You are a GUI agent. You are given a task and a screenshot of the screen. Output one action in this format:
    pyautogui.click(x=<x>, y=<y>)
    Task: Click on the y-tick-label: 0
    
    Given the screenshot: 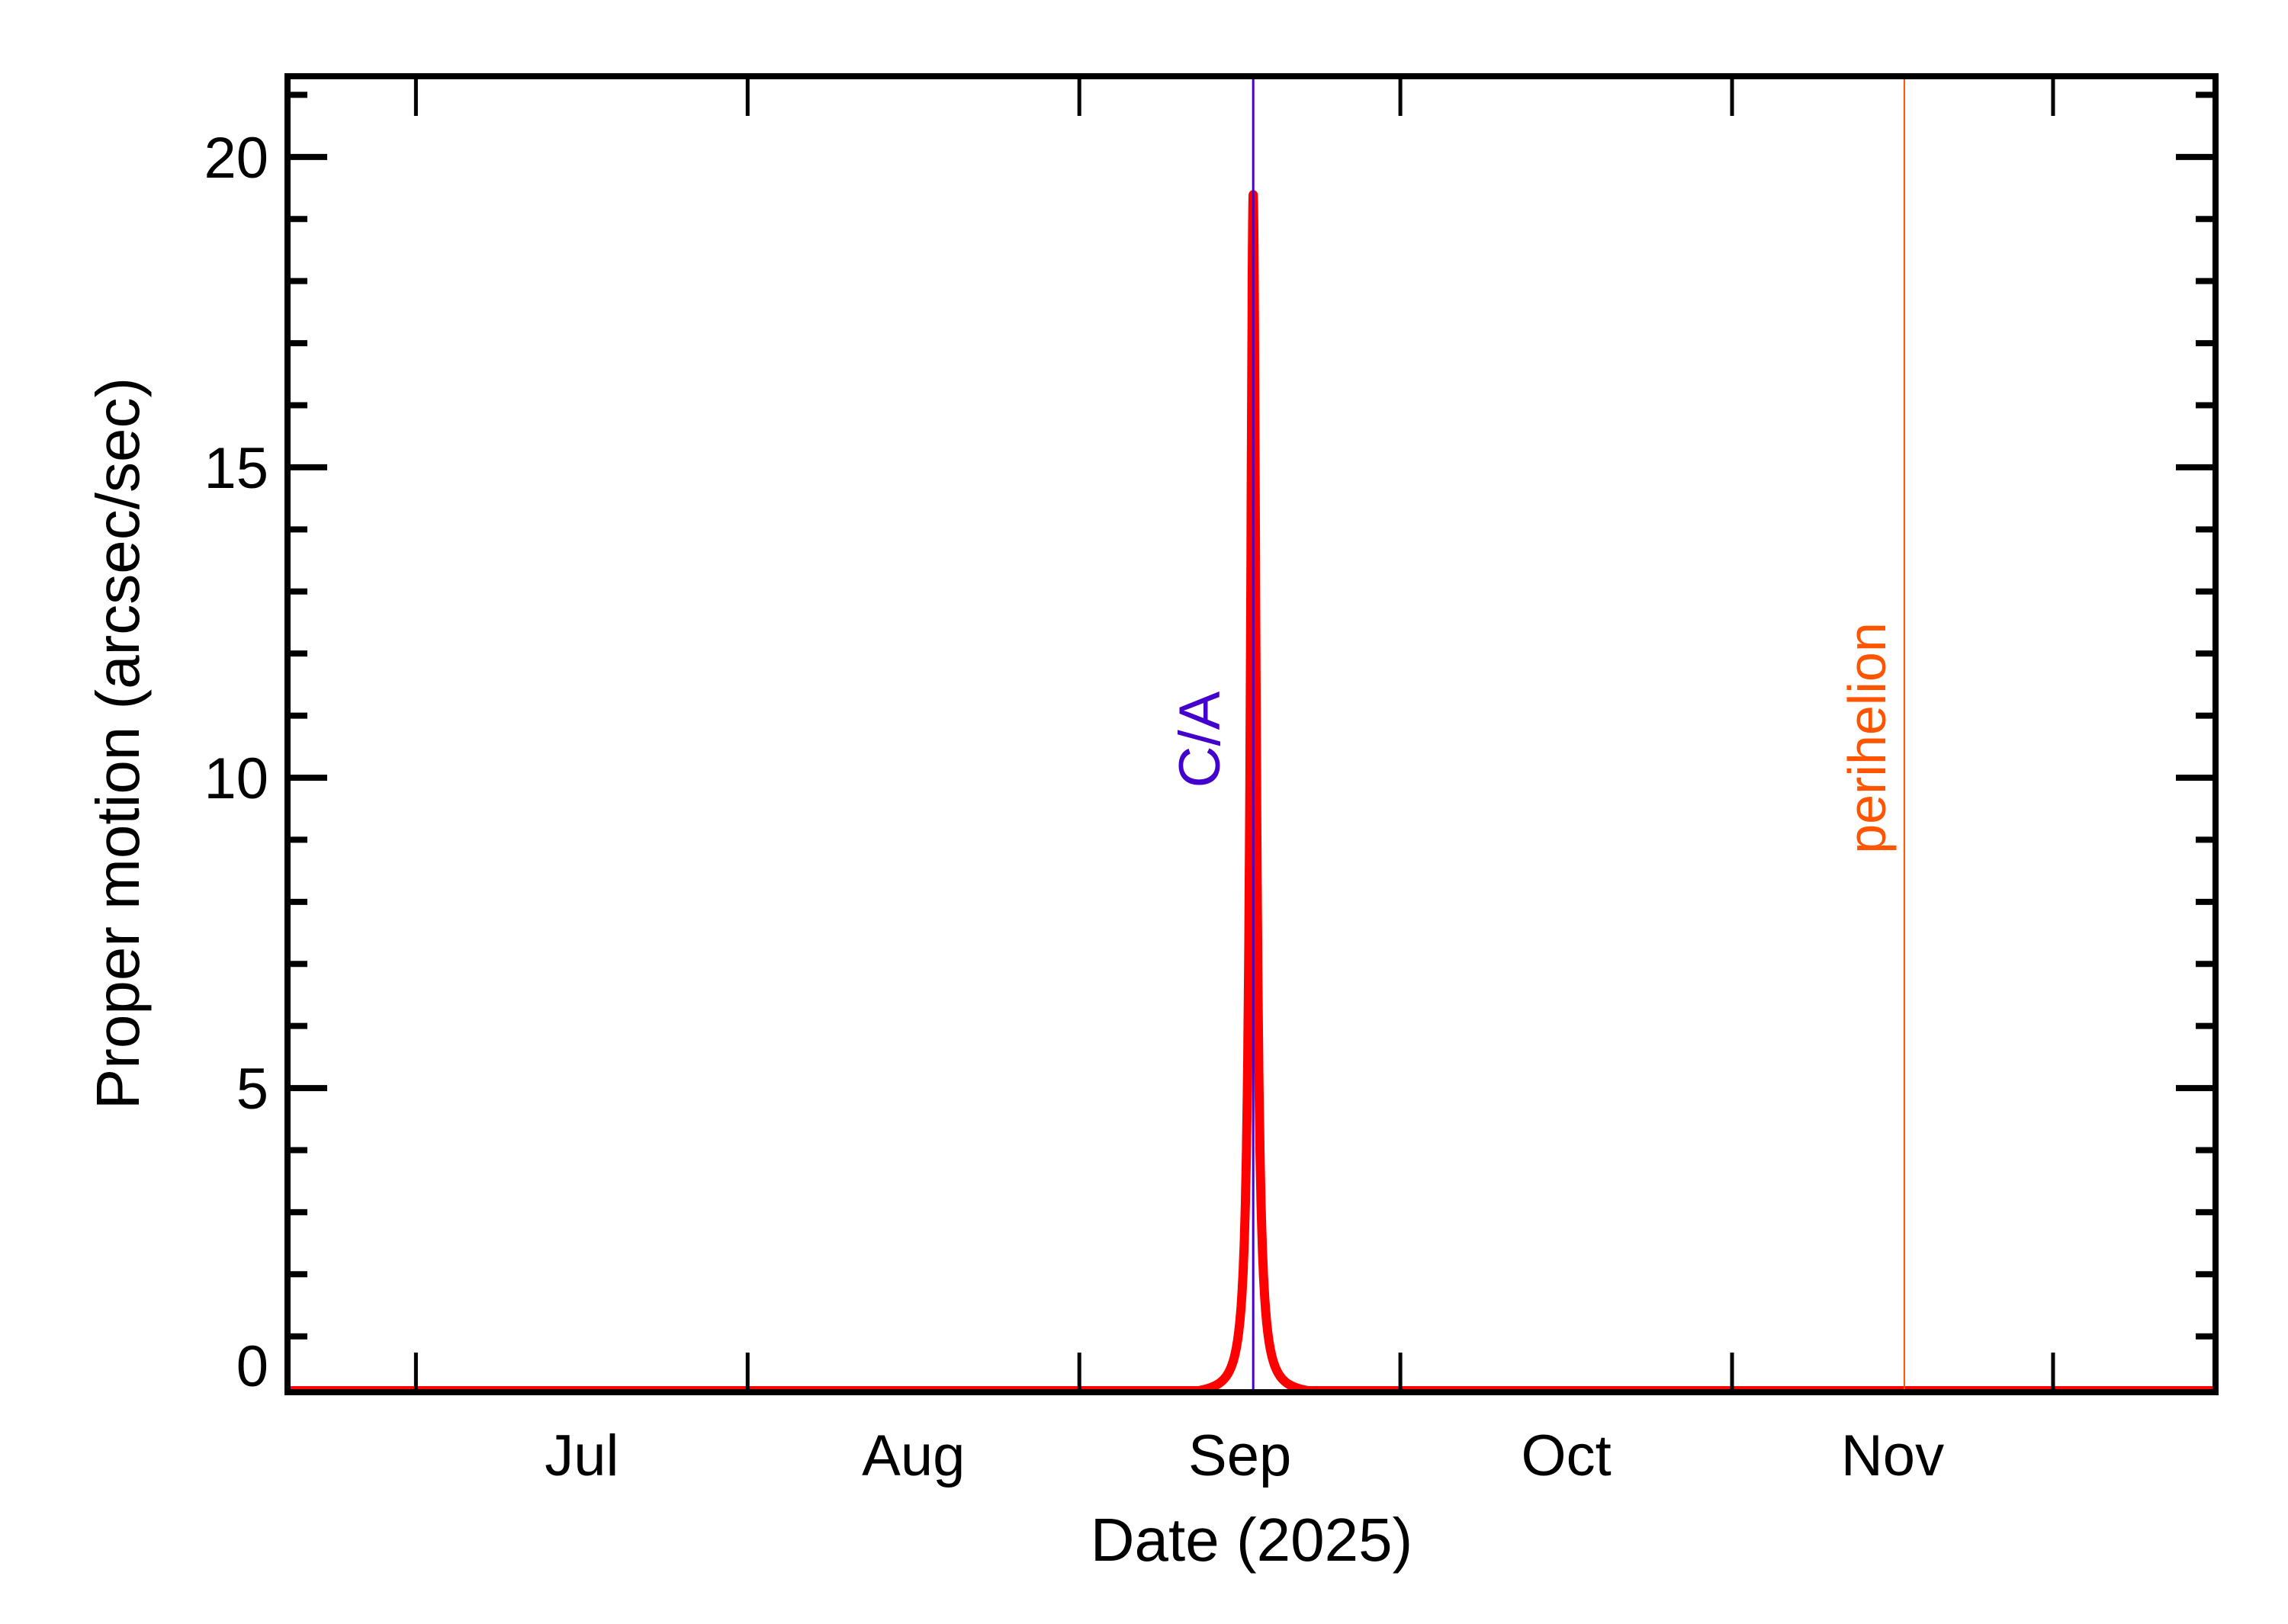 What is the action you would take?
    pyautogui.click(x=252, y=1366)
    